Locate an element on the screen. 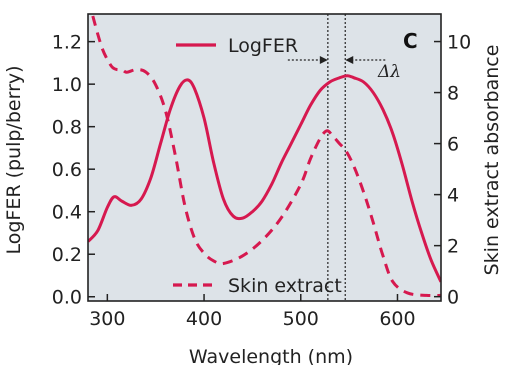  left-y-tick-label: 1.0 is located at coordinates (67, 85).